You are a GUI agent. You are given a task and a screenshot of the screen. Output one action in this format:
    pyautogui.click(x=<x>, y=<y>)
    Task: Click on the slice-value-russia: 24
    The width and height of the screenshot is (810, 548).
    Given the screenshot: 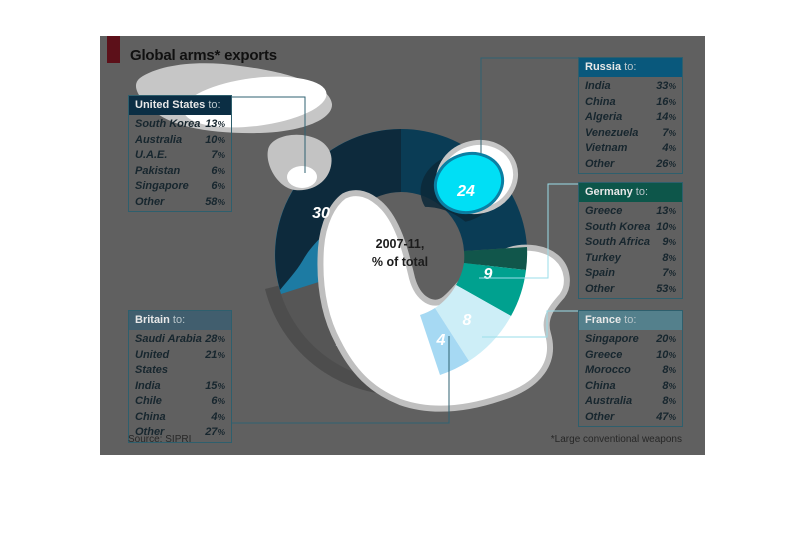 What is the action you would take?
    pyautogui.click(x=465, y=191)
    